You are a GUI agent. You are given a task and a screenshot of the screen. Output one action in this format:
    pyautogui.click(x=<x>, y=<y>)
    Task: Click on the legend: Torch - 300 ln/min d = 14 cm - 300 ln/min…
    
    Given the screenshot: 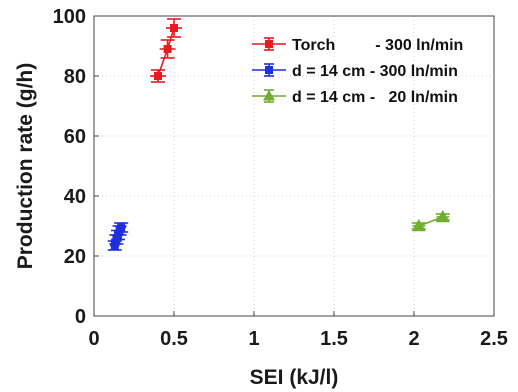 What is the action you would take?
    pyautogui.click(x=357, y=71)
    